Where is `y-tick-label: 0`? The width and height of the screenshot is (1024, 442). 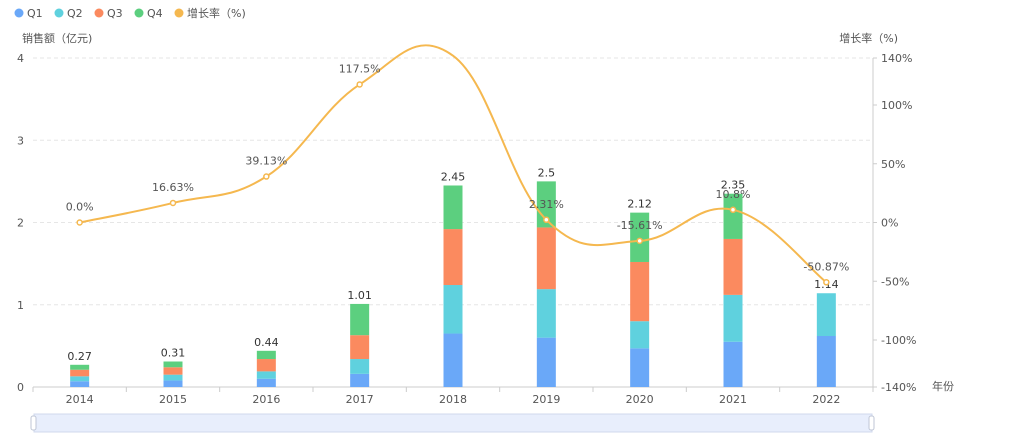 y-tick-label: 0 is located at coordinates (20, 387).